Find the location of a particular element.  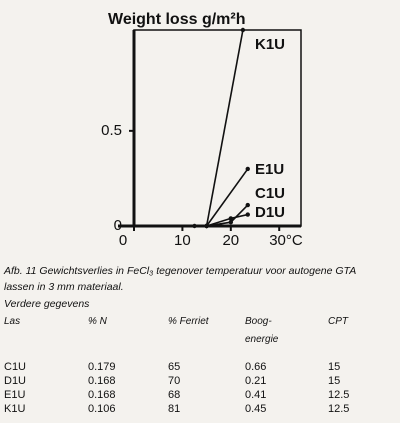

table-cell: 0.21 is located at coordinates (256, 381).